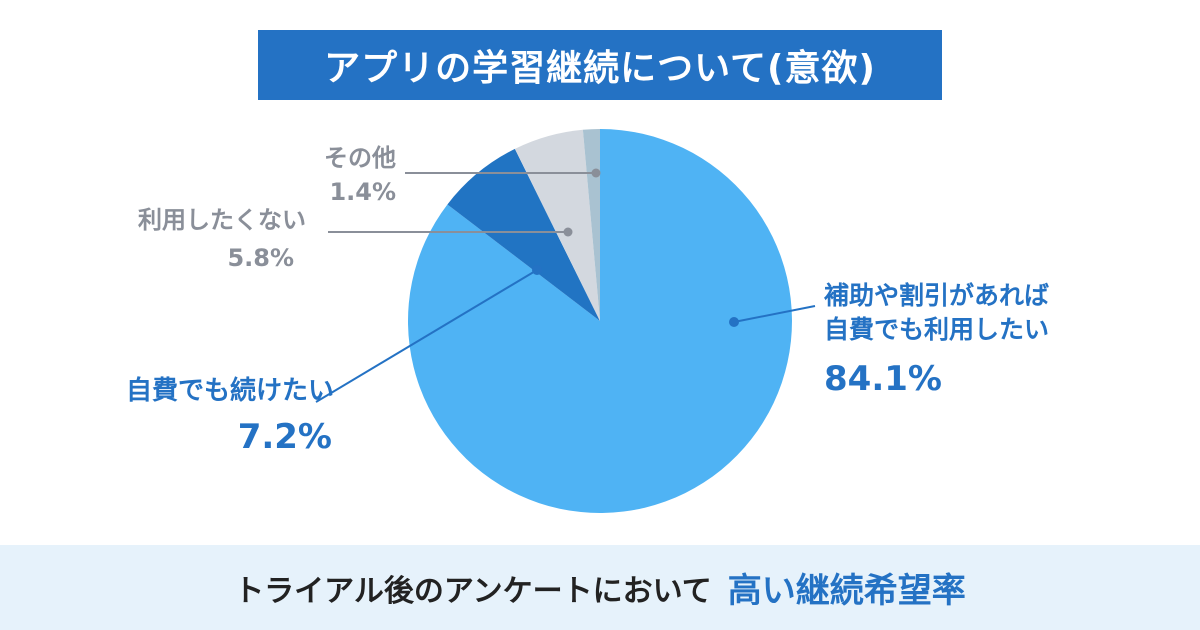  I want to click on label-slice-0-name-line2: 自費でも利用したい, so click(937, 329).